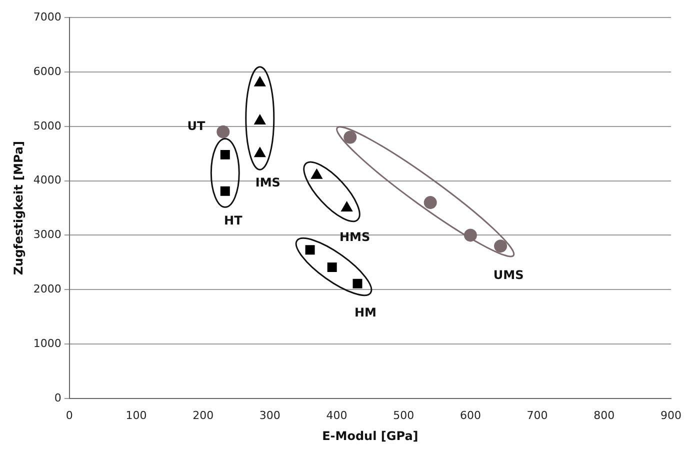  I want to click on y-tick-label: 6000, so click(47, 71).